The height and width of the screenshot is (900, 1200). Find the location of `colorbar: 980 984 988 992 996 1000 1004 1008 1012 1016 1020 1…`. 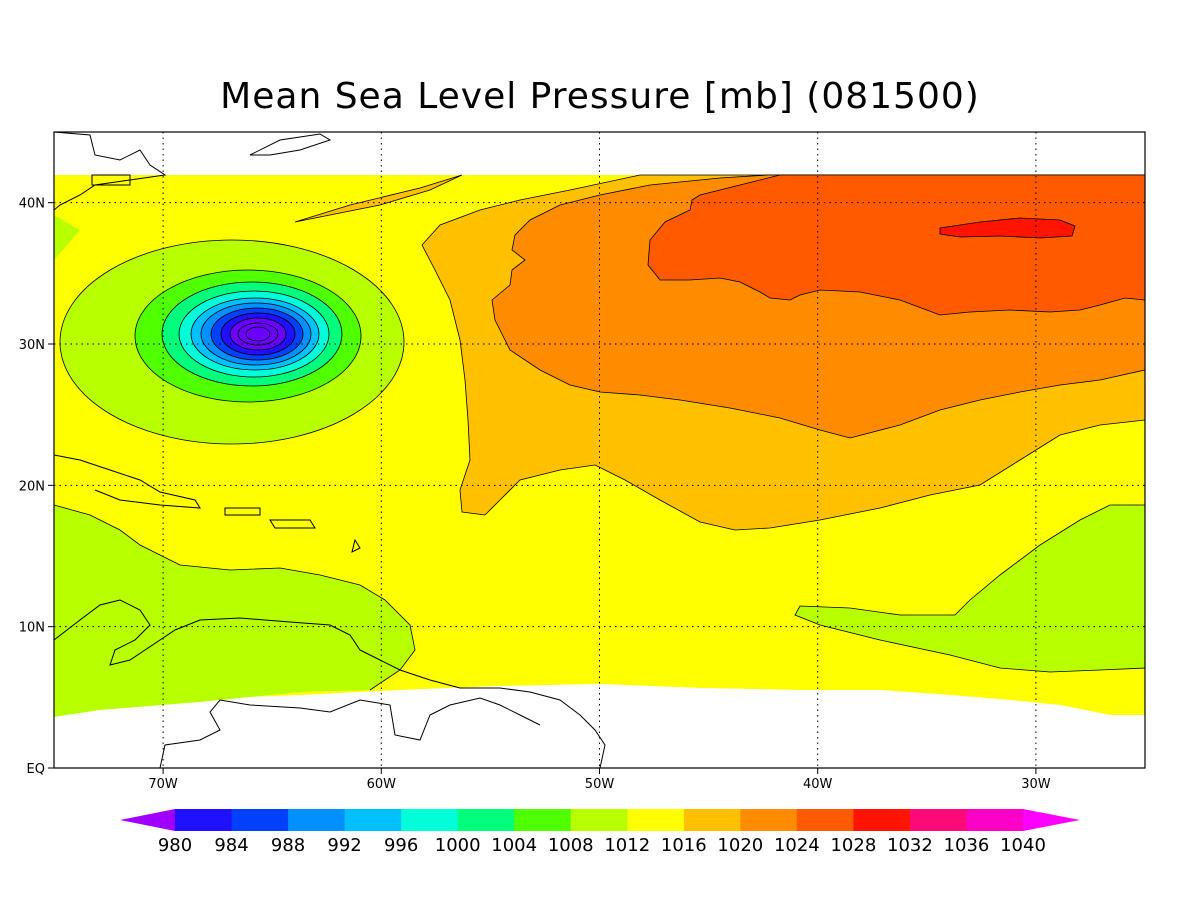

colorbar: 980 984 988 992 996 1000 1004 1008 1012 1016 1020 1… is located at coordinates (600, 832).